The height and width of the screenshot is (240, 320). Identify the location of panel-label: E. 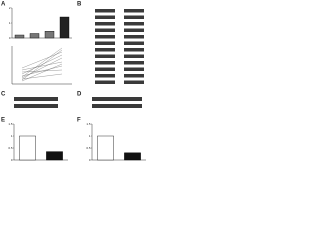
(3, 121).